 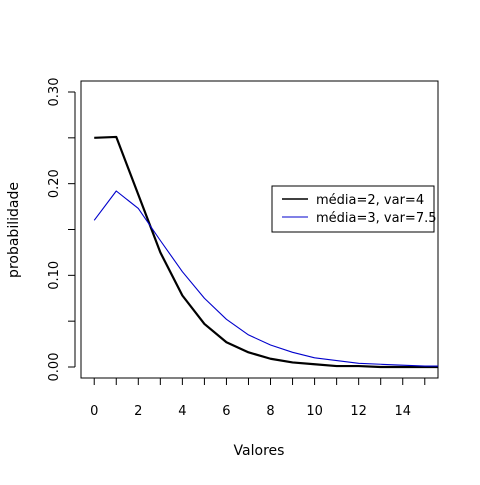 What do you see at coordinates (54, 92) in the screenshot?
I see `y-tick-label: 0.30` at bounding box center [54, 92].